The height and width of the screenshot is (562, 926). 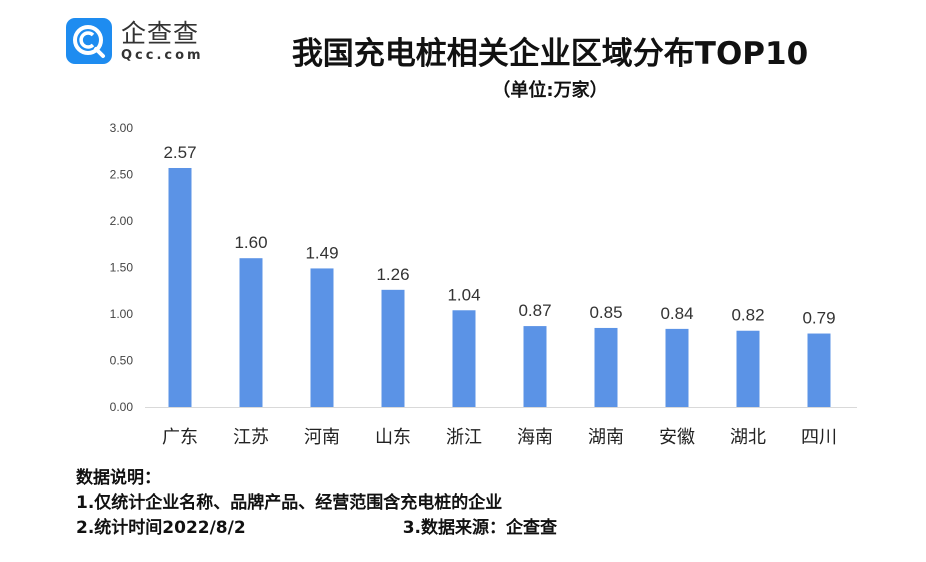 I want to click on data-label: 1.26, so click(x=392, y=274).